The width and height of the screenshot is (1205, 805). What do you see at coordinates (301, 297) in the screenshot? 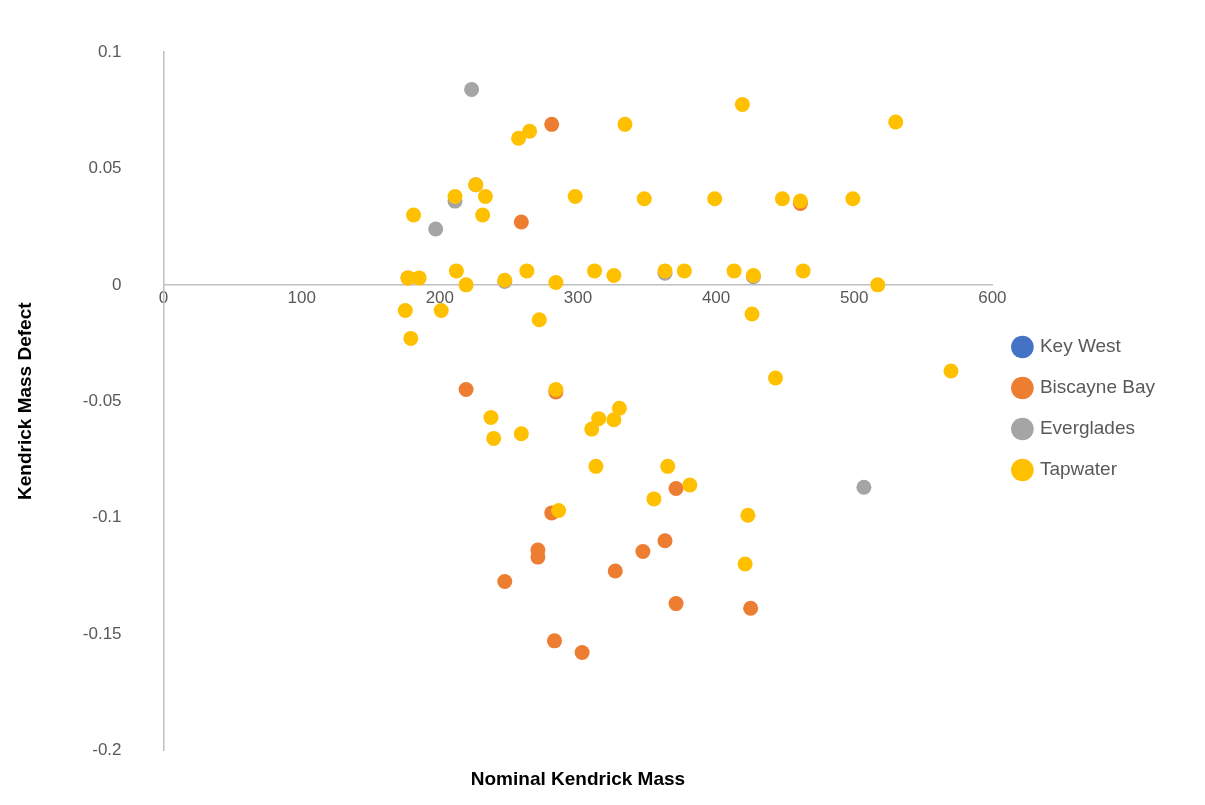
I see `x-tick-label: 100` at bounding box center [301, 297].